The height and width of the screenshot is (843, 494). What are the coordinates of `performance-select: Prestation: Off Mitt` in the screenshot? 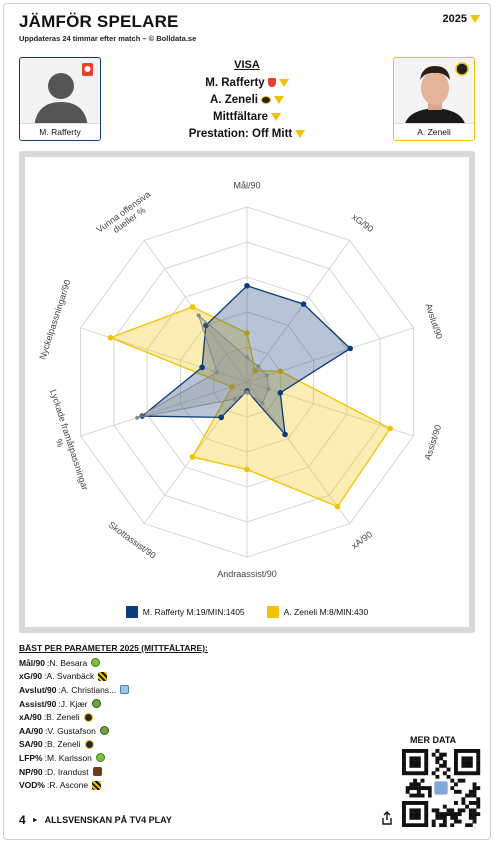 It's located at (247, 133).